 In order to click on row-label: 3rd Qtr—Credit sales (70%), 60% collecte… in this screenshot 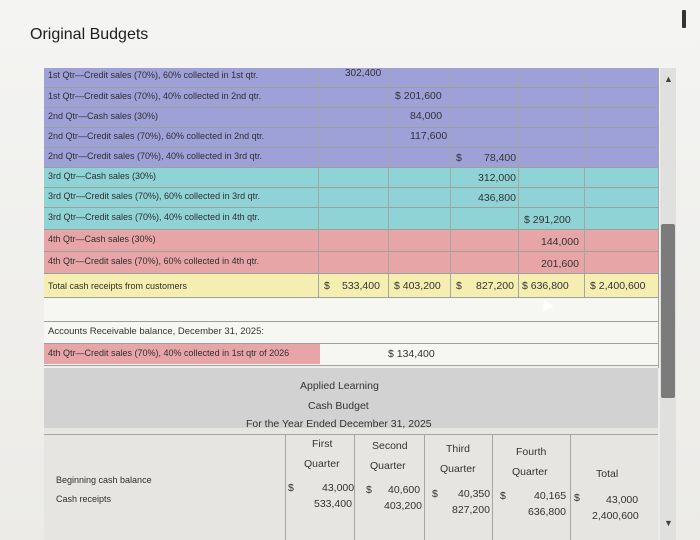, I will do `click(154, 196)`.